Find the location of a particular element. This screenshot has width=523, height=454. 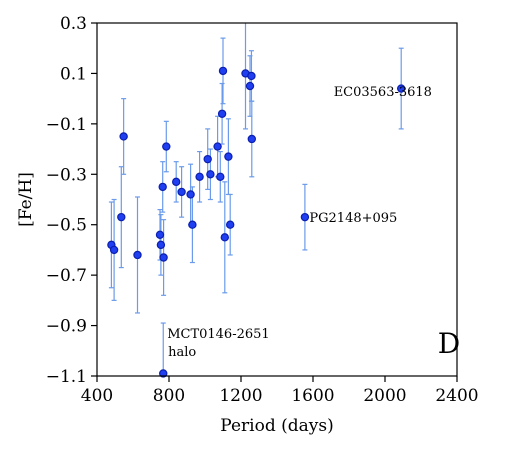

y-tick-label: −0.5 is located at coordinates (66, 226).